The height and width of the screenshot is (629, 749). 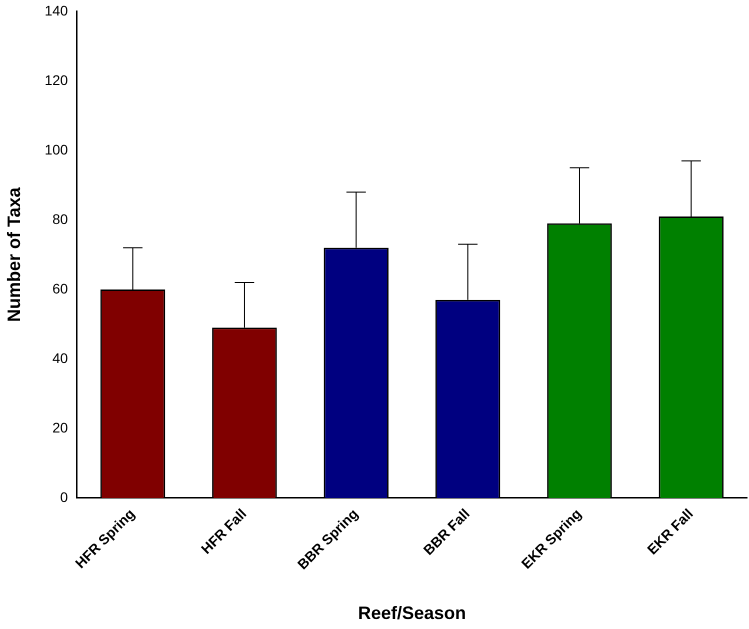 I want to click on y-tick-label: 0, so click(x=64, y=496).